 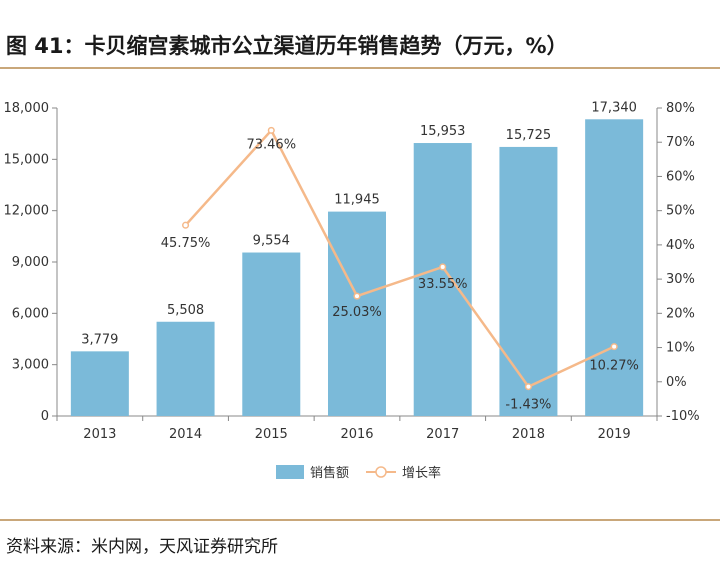 I want to click on x-tick-label: 2018, so click(x=528, y=434).